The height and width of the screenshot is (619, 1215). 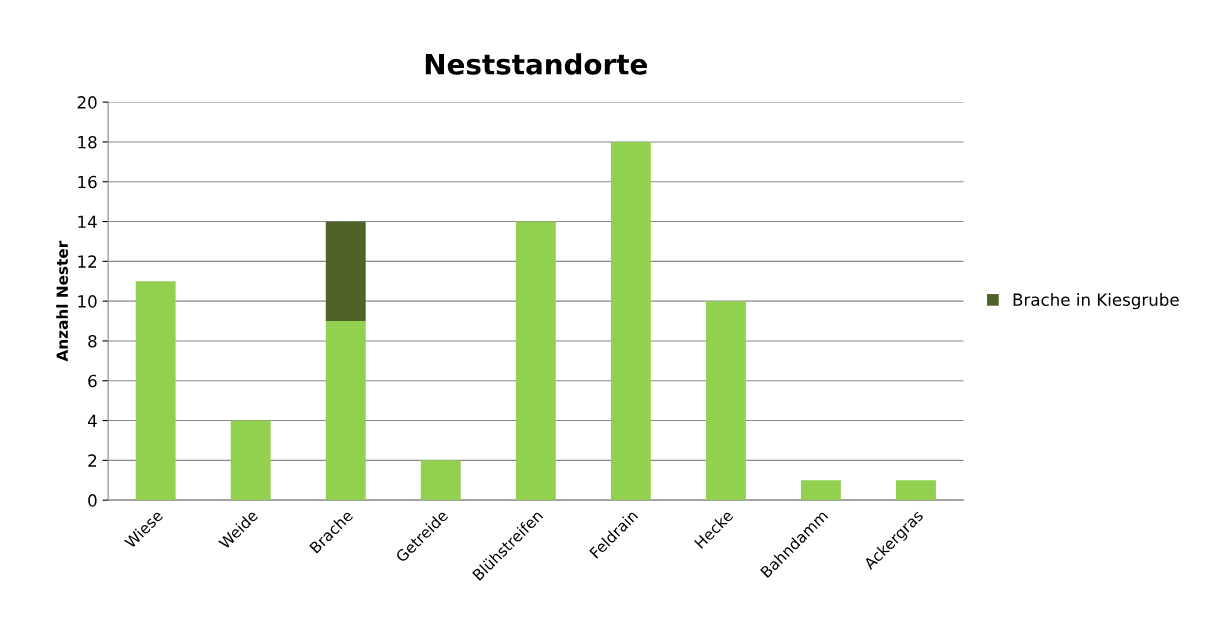 What do you see at coordinates (92, 420) in the screenshot?
I see `y-tick-label: 4` at bounding box center [92, 420].